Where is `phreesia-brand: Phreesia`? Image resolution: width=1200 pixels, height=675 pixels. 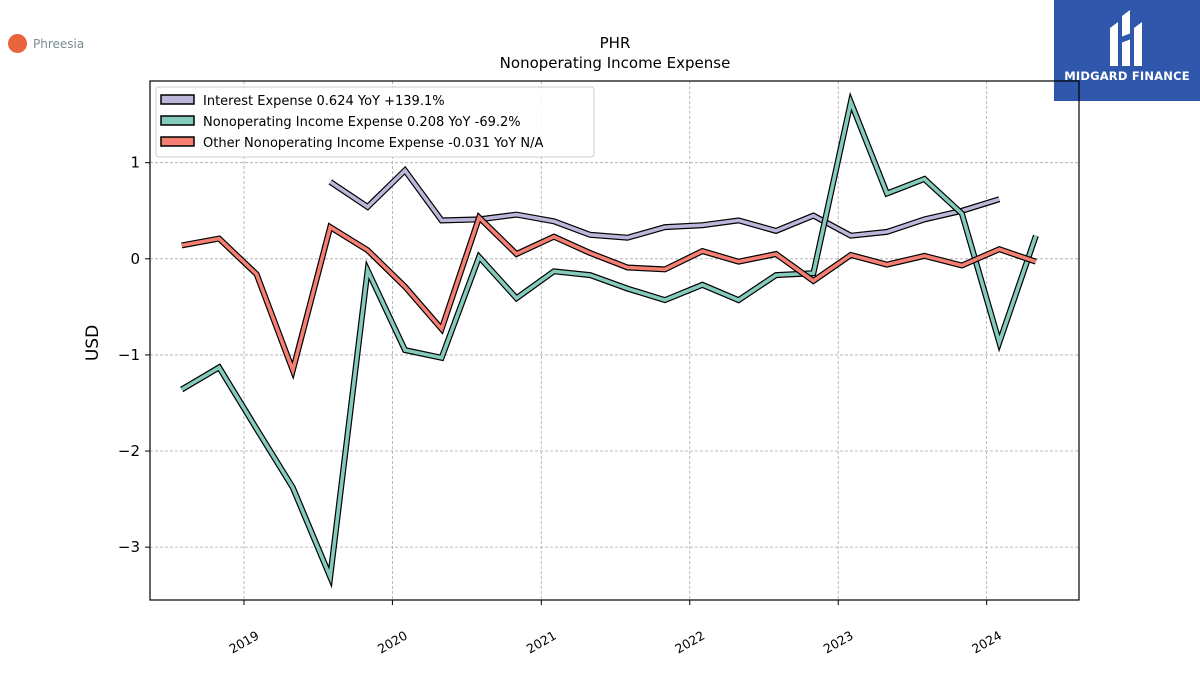 phreesia-brand: Phreesia is located at coordinates (46, 43).